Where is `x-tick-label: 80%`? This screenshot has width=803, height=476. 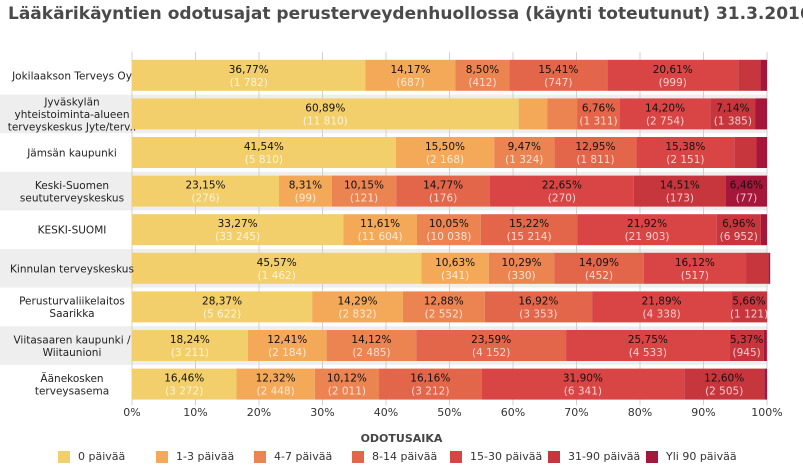 x-tick-label: 80% is located at coordinates (640, 412).